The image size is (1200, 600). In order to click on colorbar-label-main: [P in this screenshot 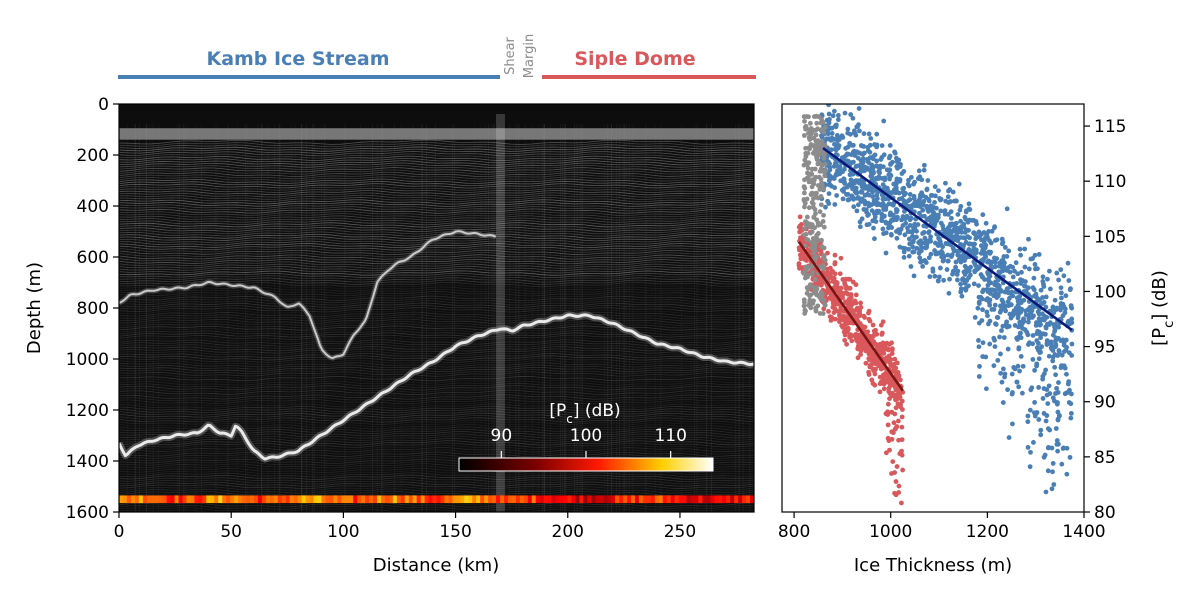, I will do `click(557, 411)`.